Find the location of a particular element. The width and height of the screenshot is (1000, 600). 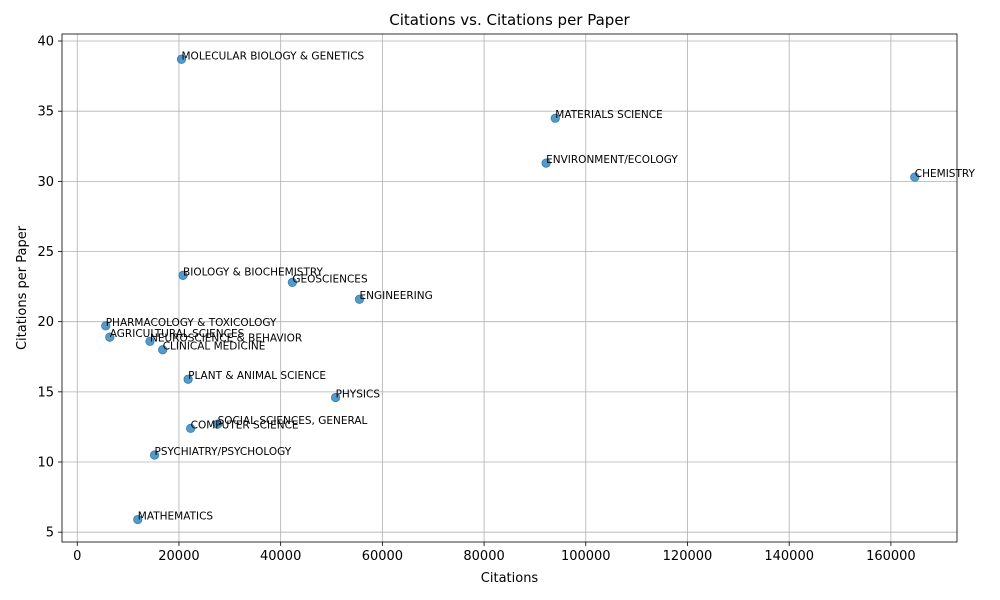

y-tick-label: 35 is located at coordinates (45, 112).